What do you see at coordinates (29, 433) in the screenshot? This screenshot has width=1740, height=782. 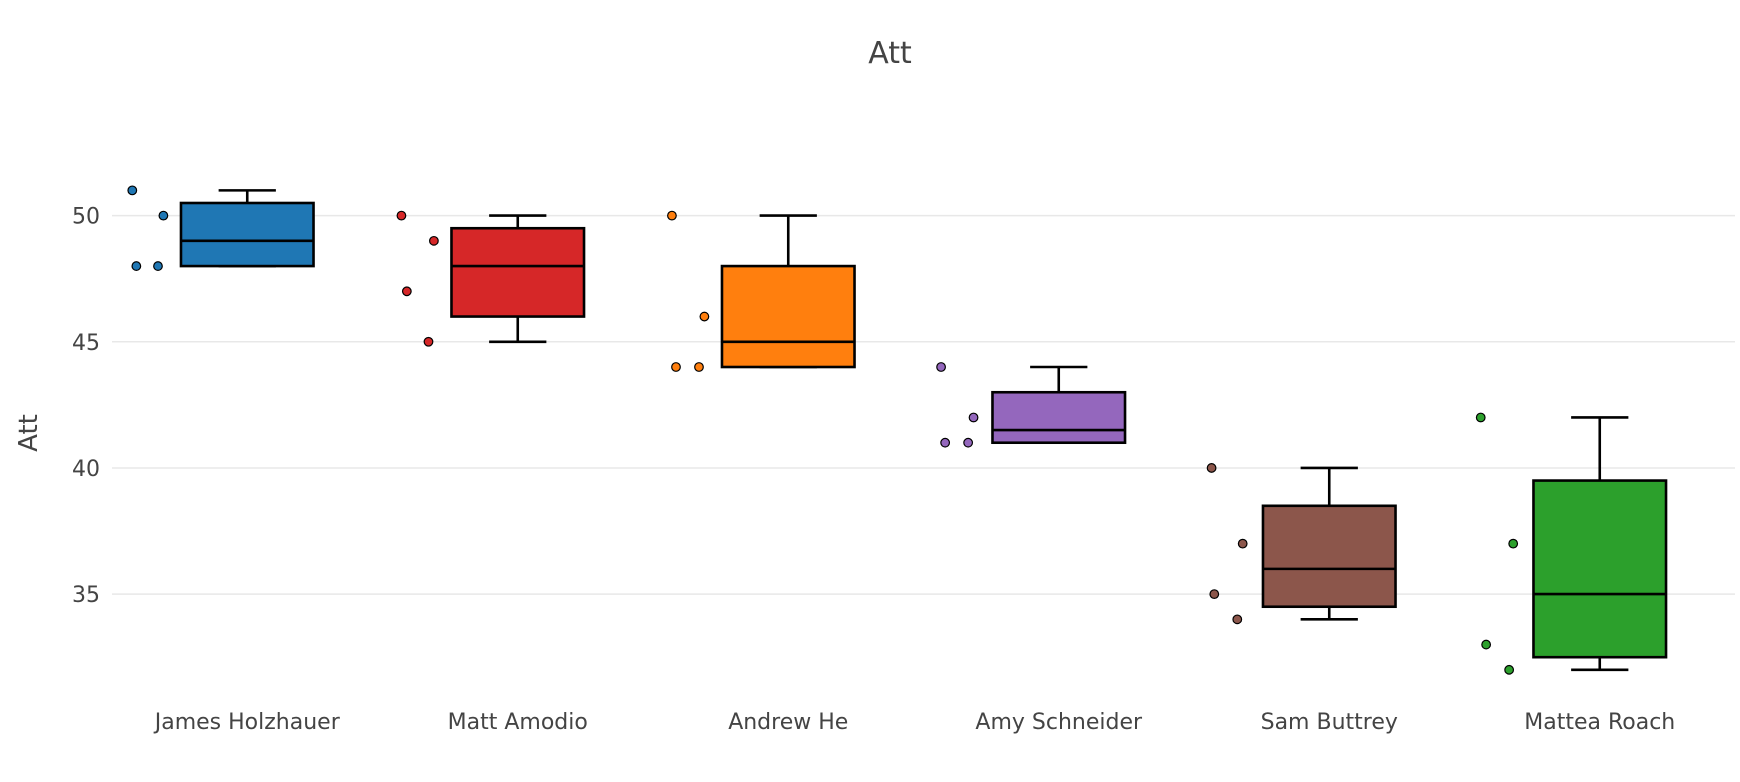 I see `y-axis-label: Att` at bounding box center [29, 433].